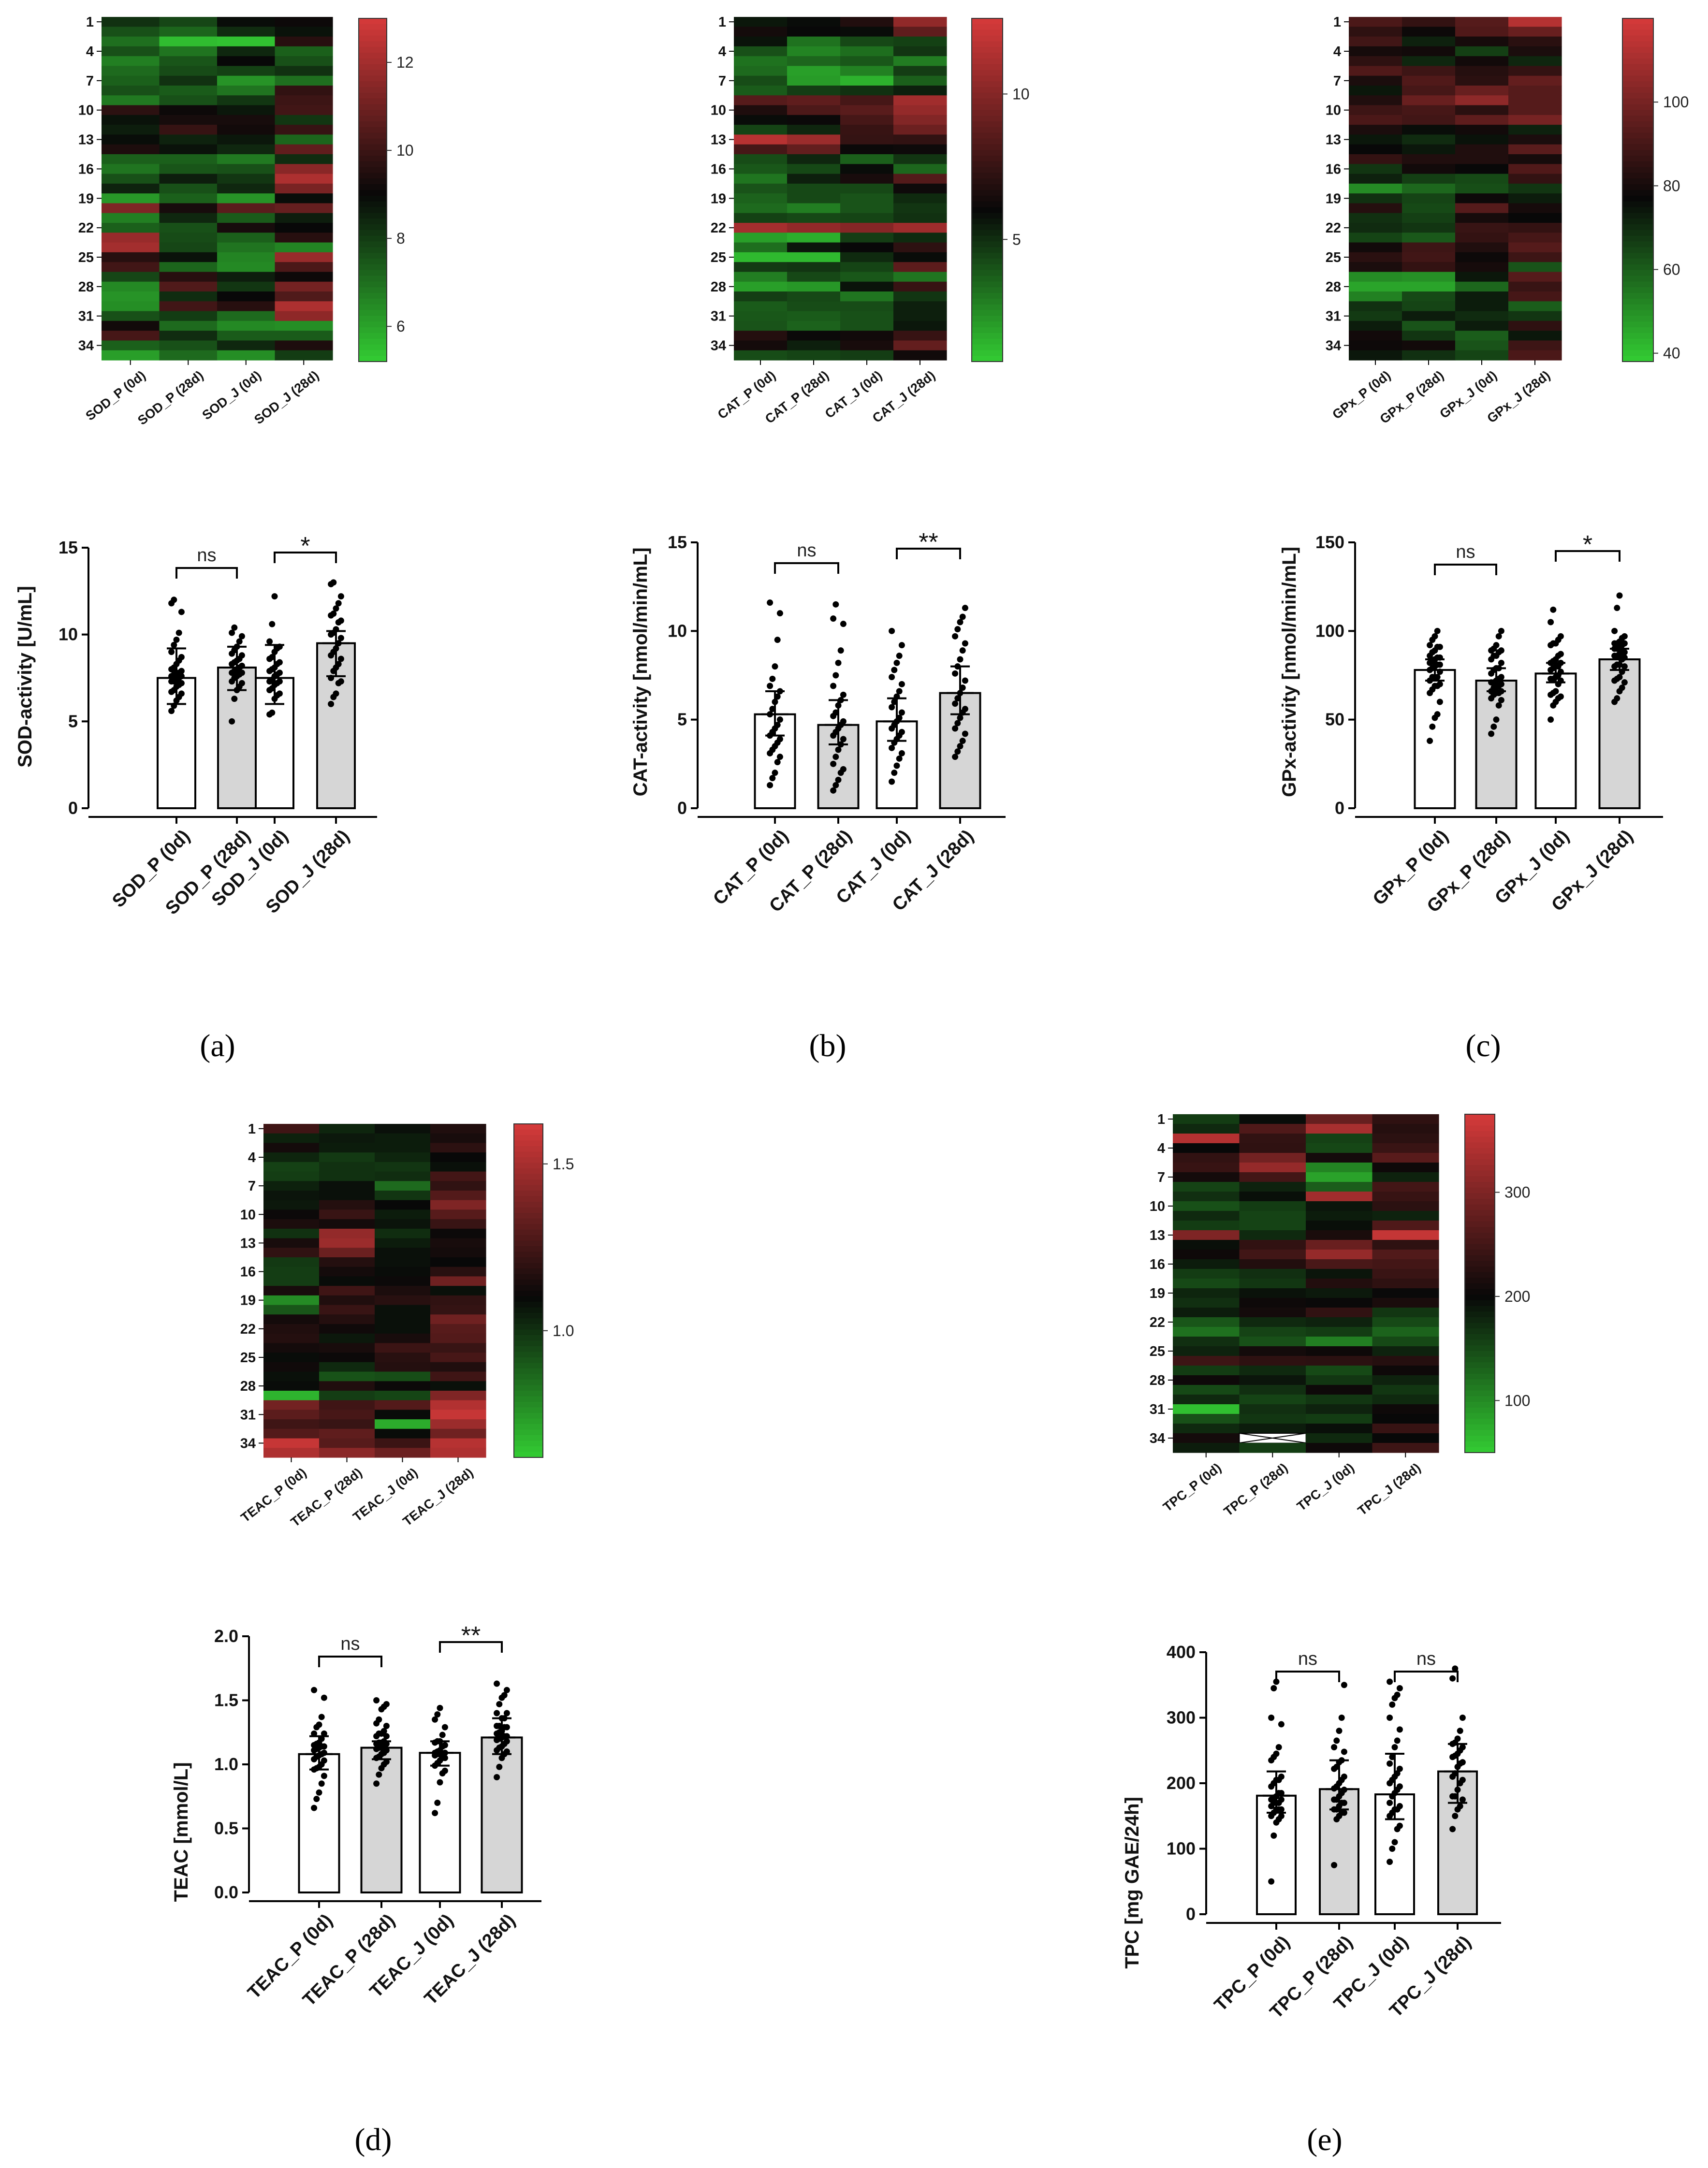  Describe the element at coordinates (1255, 1489) in the screenshot. I see `tpc-column-label: TPC_P (28d)` at that location.